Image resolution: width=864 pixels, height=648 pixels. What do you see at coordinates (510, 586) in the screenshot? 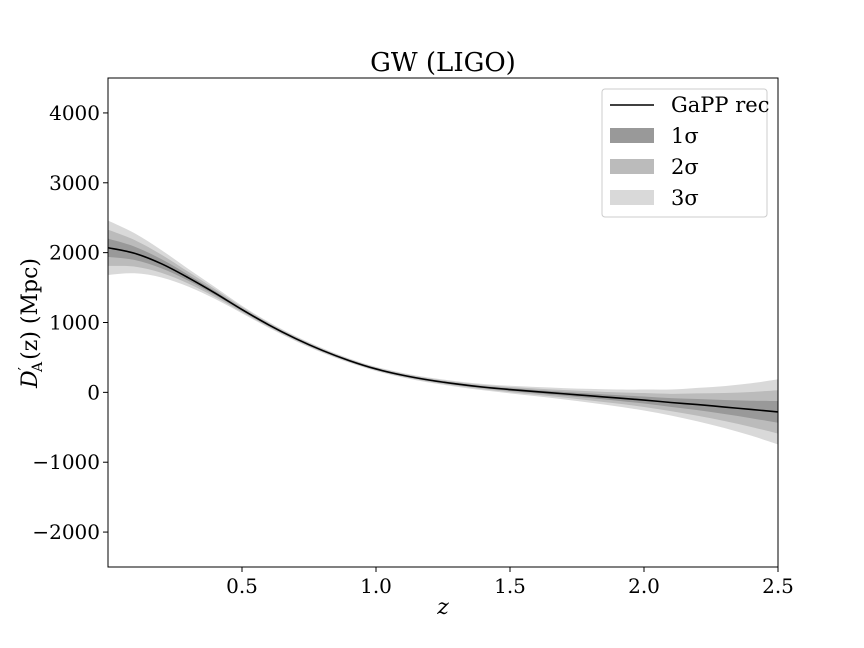
I see `x-tick-label: 1.5` at bounding box center [510, 586].